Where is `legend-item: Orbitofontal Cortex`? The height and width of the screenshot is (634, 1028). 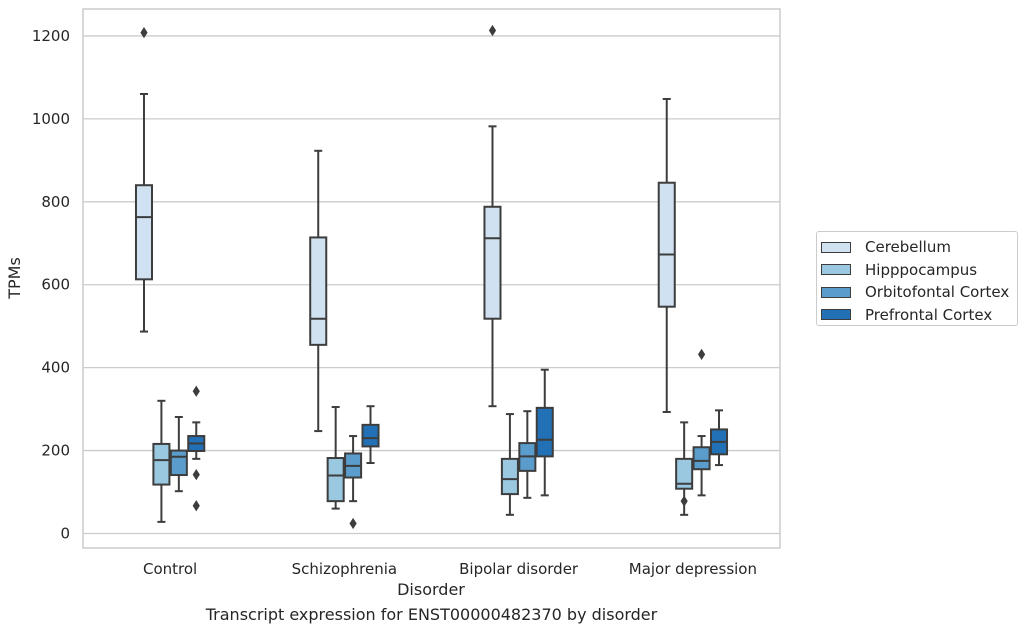
legend-item: Orbitofontal Cortex is located at coordinates (919, 292).